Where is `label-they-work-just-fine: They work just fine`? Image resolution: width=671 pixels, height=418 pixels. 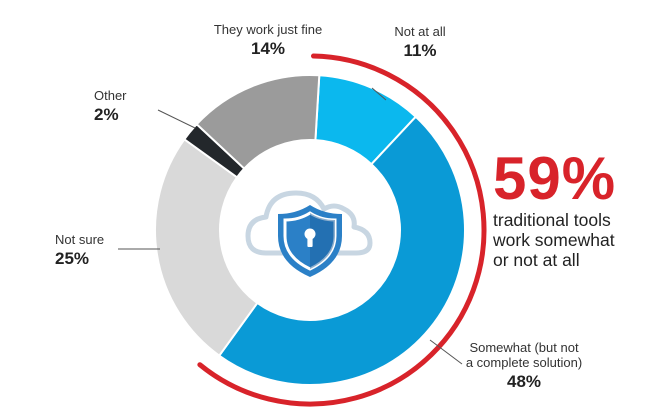
label-they-work-just-fine: They work just fine is located at coordinates (268, 29).